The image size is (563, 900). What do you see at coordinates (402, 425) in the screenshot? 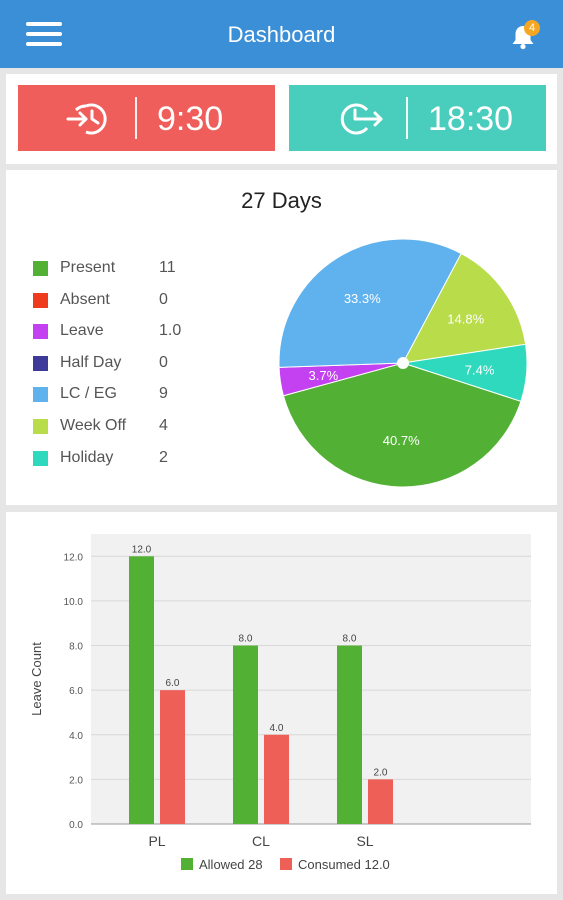
I see `pie-slice-present` at bounding box center [402, 425].